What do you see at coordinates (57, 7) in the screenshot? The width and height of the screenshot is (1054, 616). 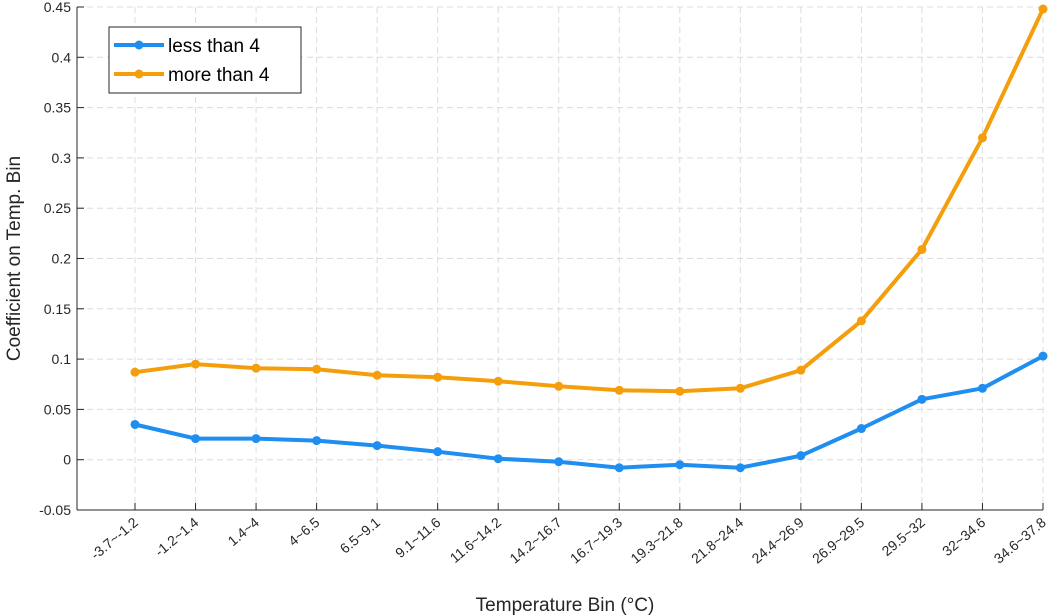 I see `y-tick-label: 0.45` at bounding box center [57, 7].